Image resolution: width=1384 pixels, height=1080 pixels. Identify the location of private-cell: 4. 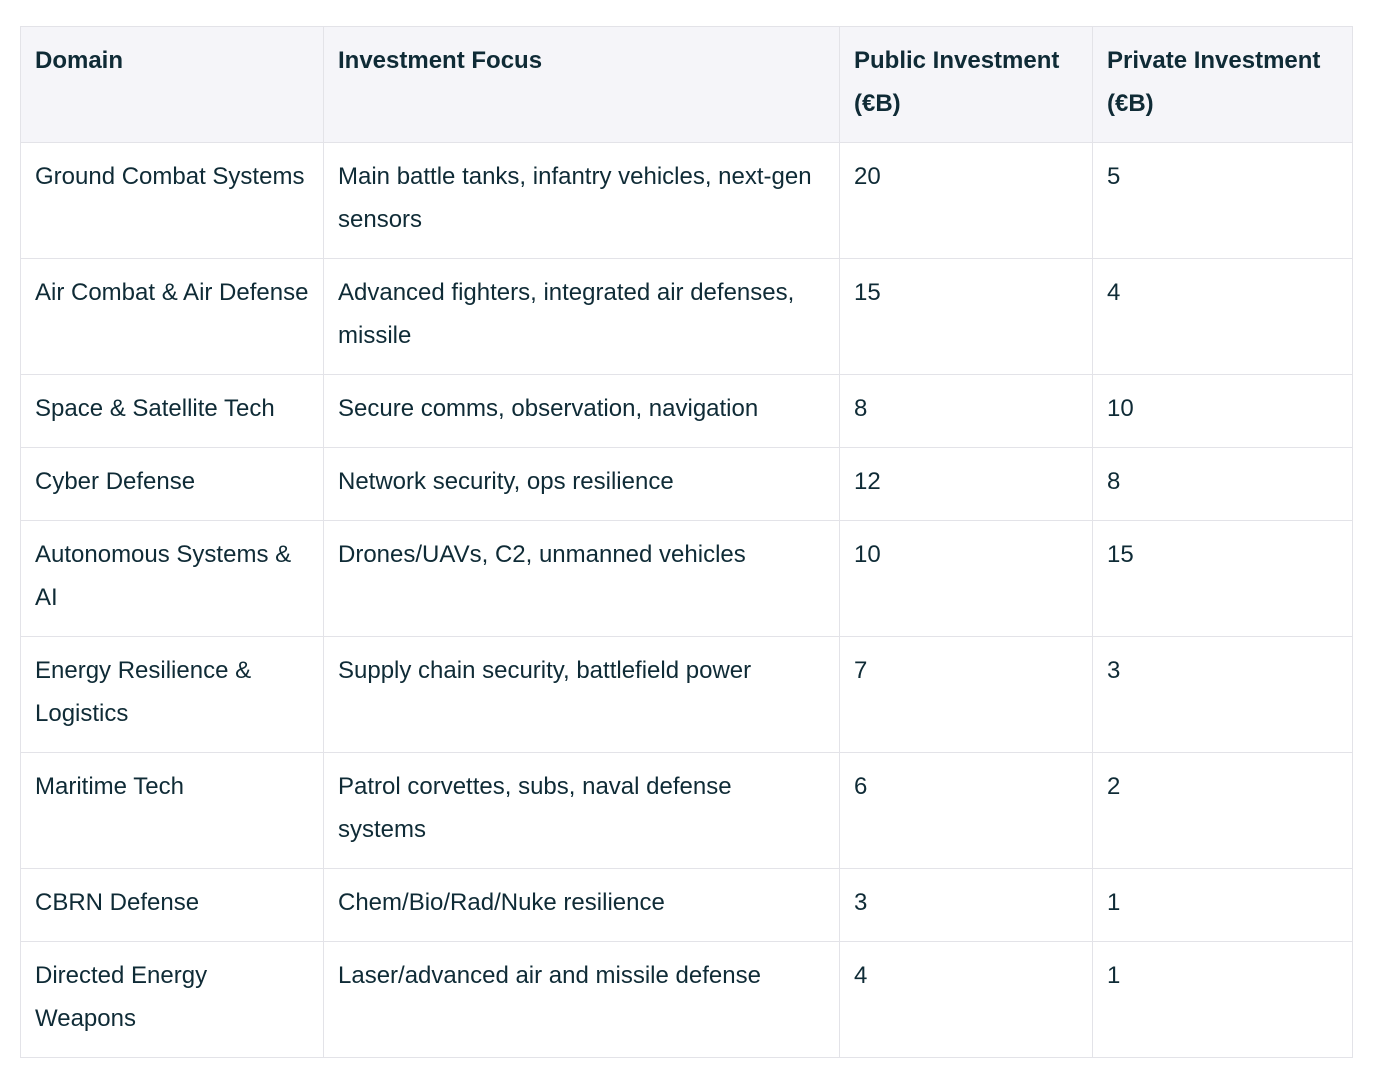
(1222, 316).